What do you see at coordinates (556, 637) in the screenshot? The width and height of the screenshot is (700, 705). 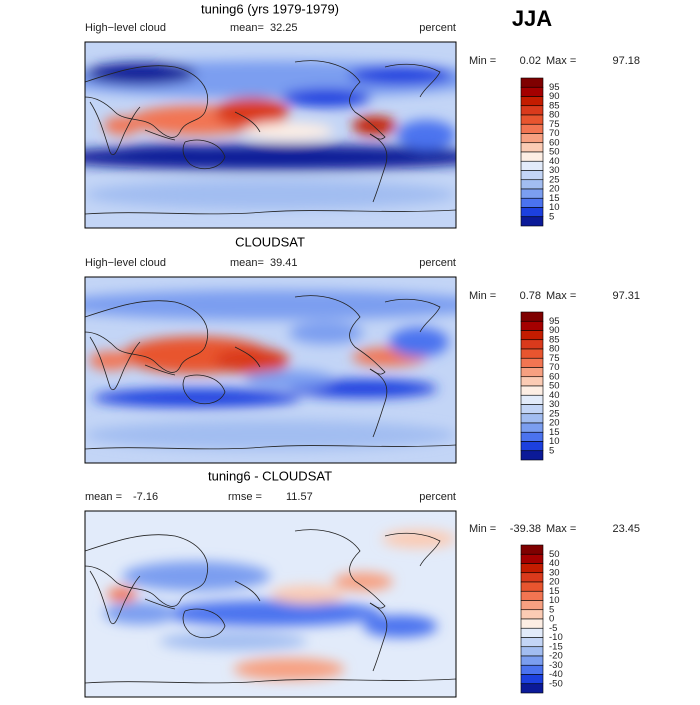 I see `colorbar-label: -10` at bounding box center [556, 637].